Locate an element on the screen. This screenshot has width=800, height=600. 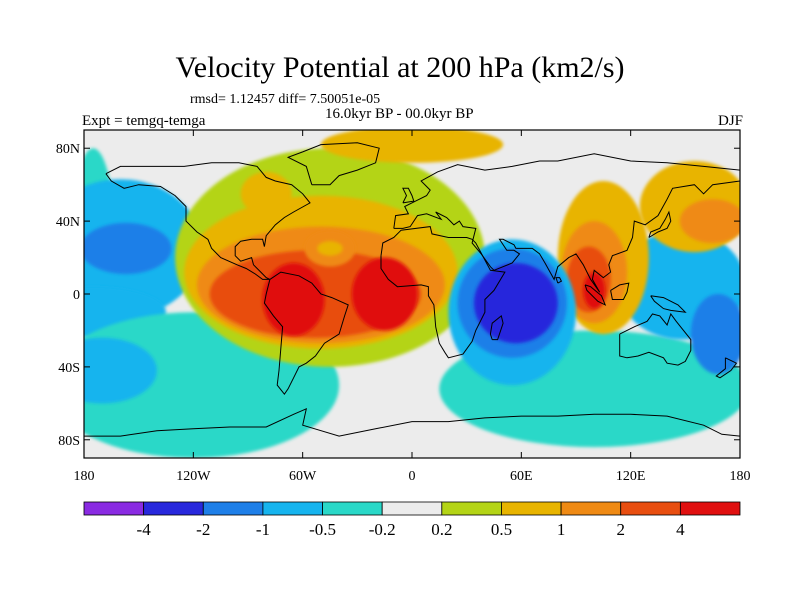
x-tick-label-3: 0 is located at coordinates (412, 476).